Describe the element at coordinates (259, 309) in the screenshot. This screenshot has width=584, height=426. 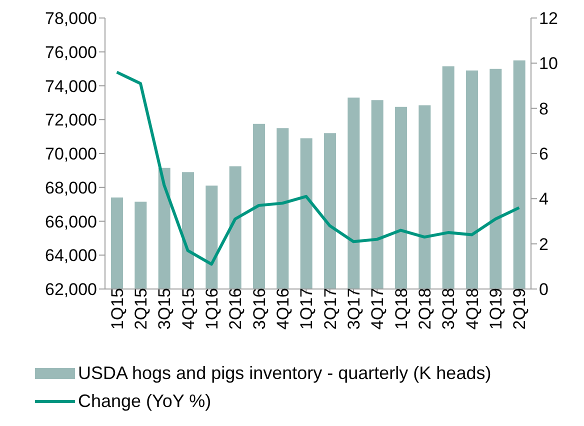
I see `x-tick-label: 3Q16` at that location.